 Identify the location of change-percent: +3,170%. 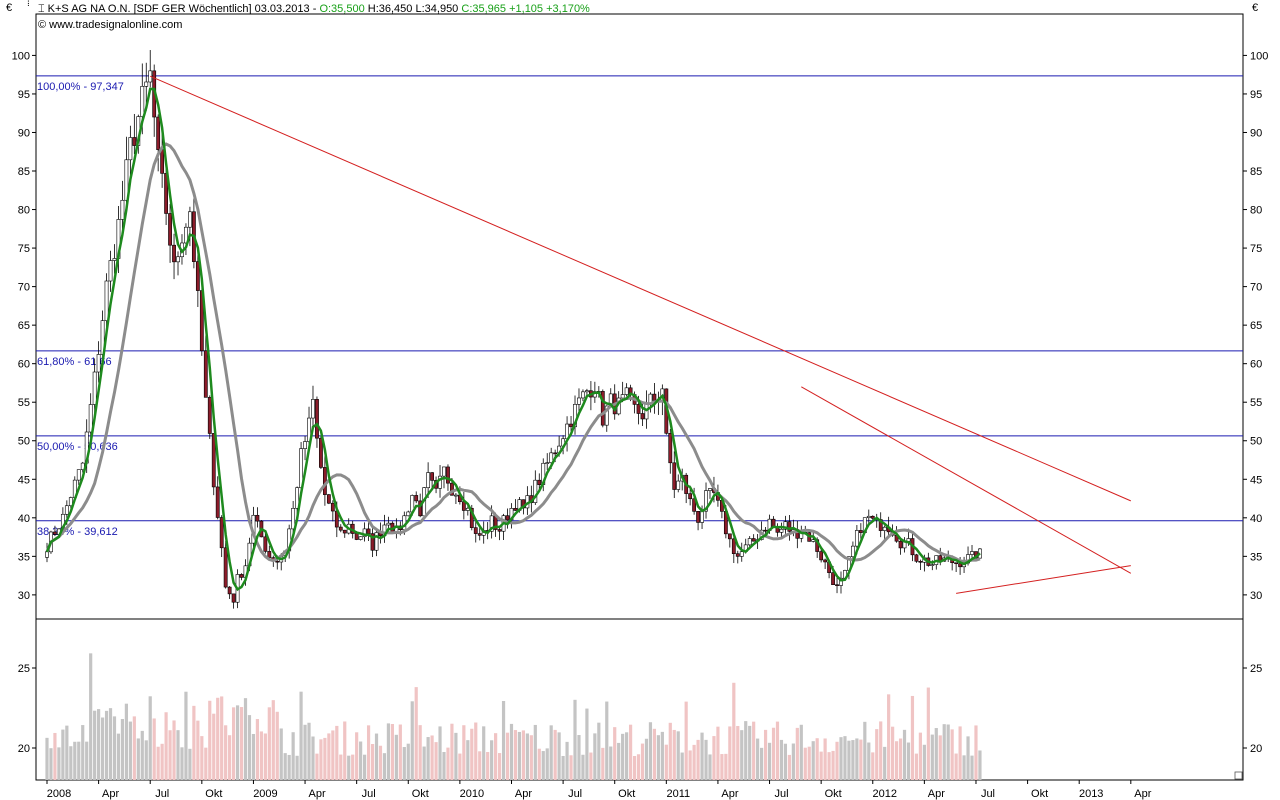
(568, 9).